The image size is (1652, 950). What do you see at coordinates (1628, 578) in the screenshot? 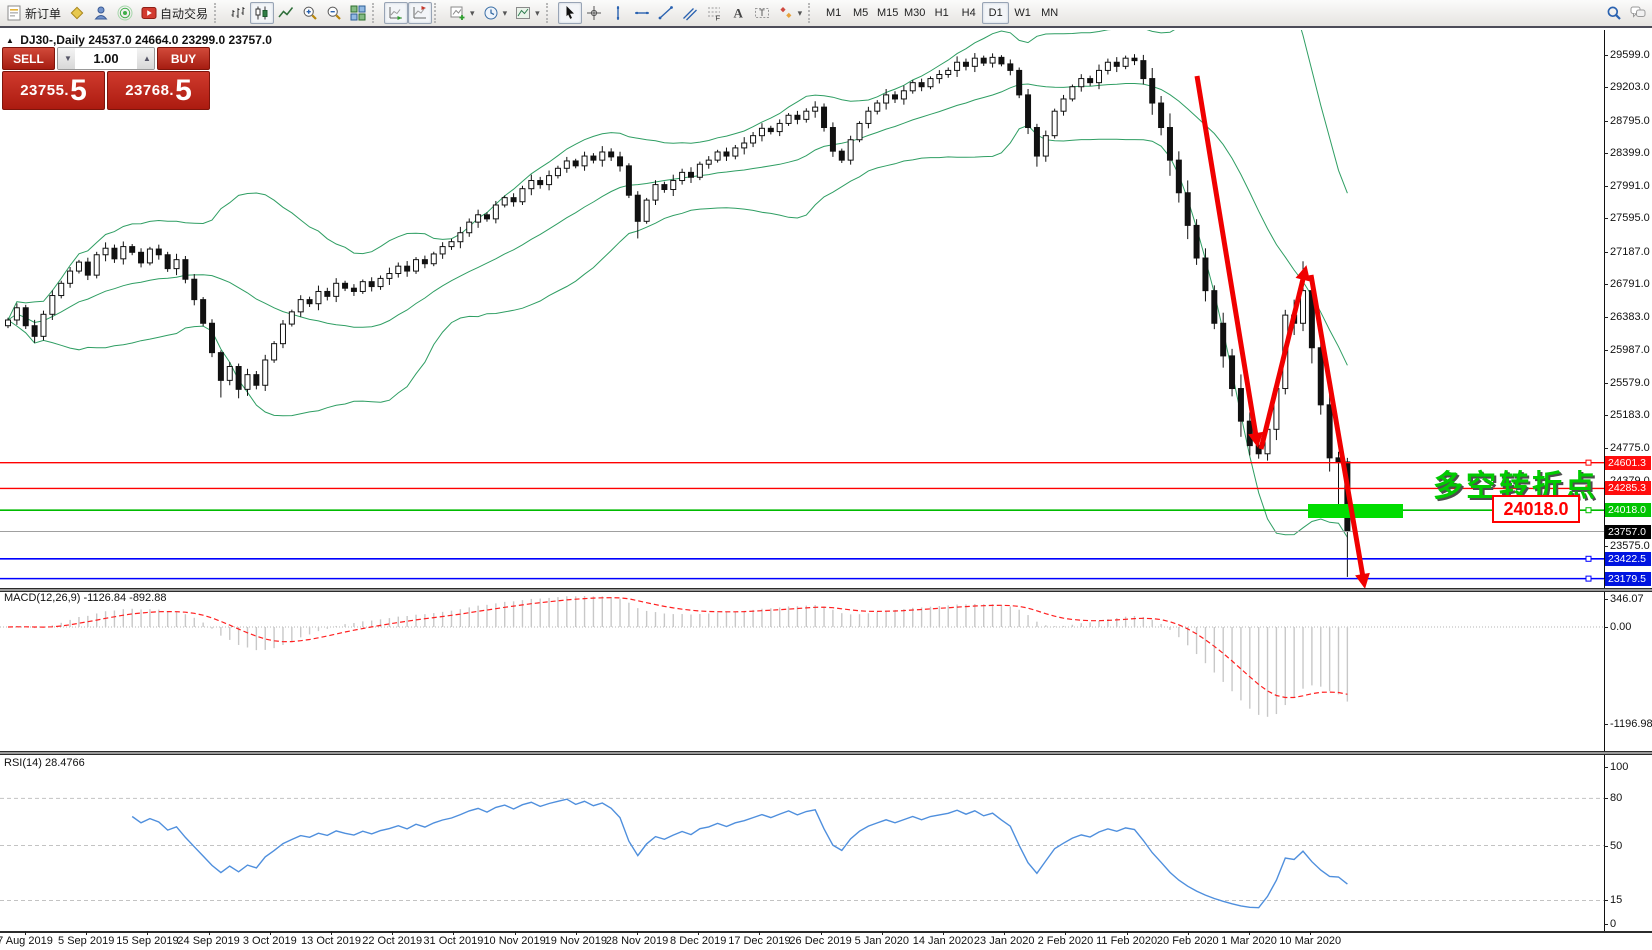
I see `price-badge: 23179.5` at bounding box center [1628, 578].